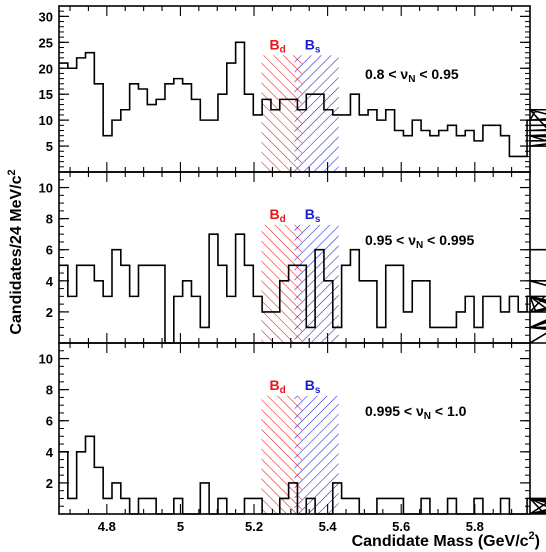 The width and height of the screenshot is (546, 552). What do you see at coordinates (401, 526) in the screenshot?
I see `x-tick-label: 5.6` at bounding box center [401, 526].